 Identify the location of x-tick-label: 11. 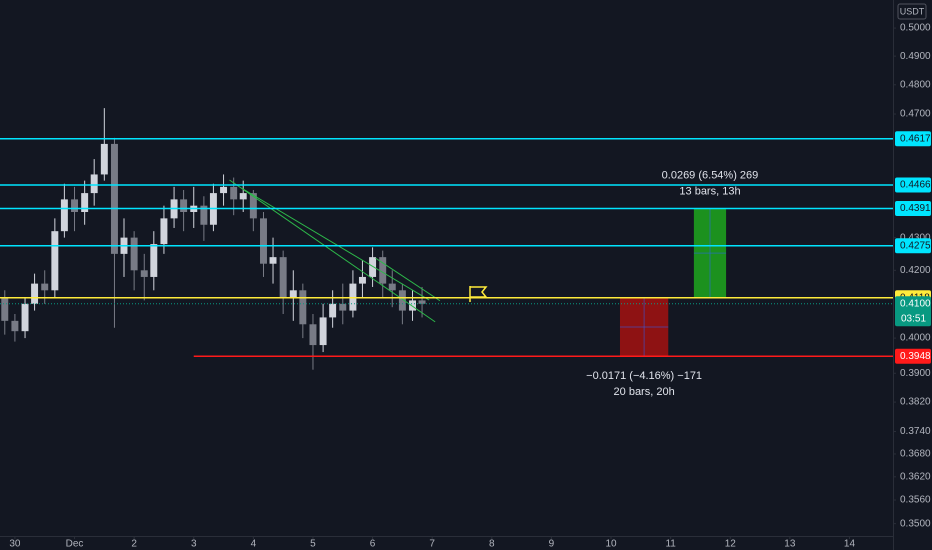
(670, 544).